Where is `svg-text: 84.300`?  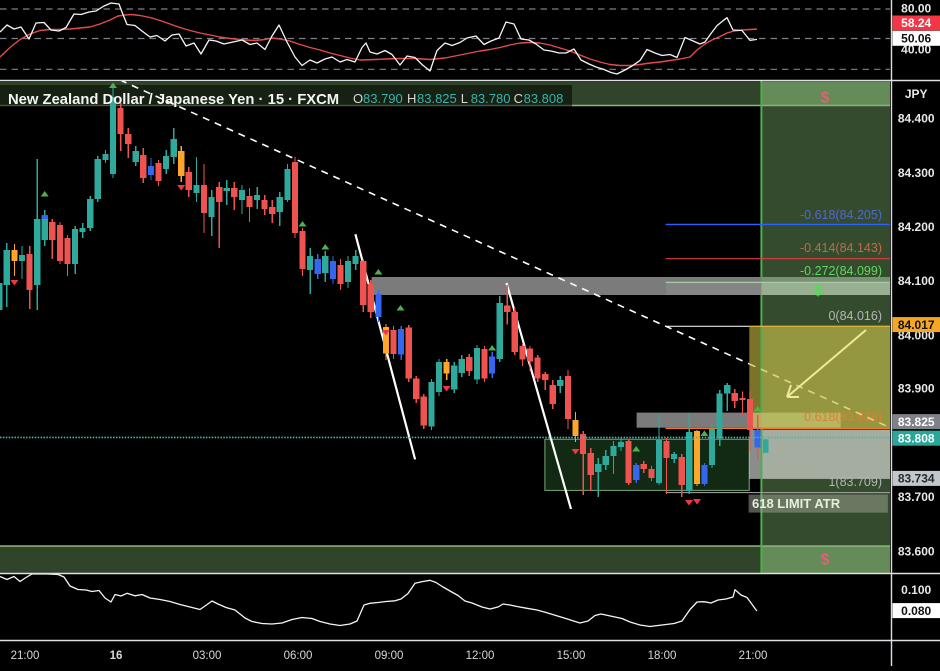 svg-text: 84.300 is located at coordinates (916, 173).